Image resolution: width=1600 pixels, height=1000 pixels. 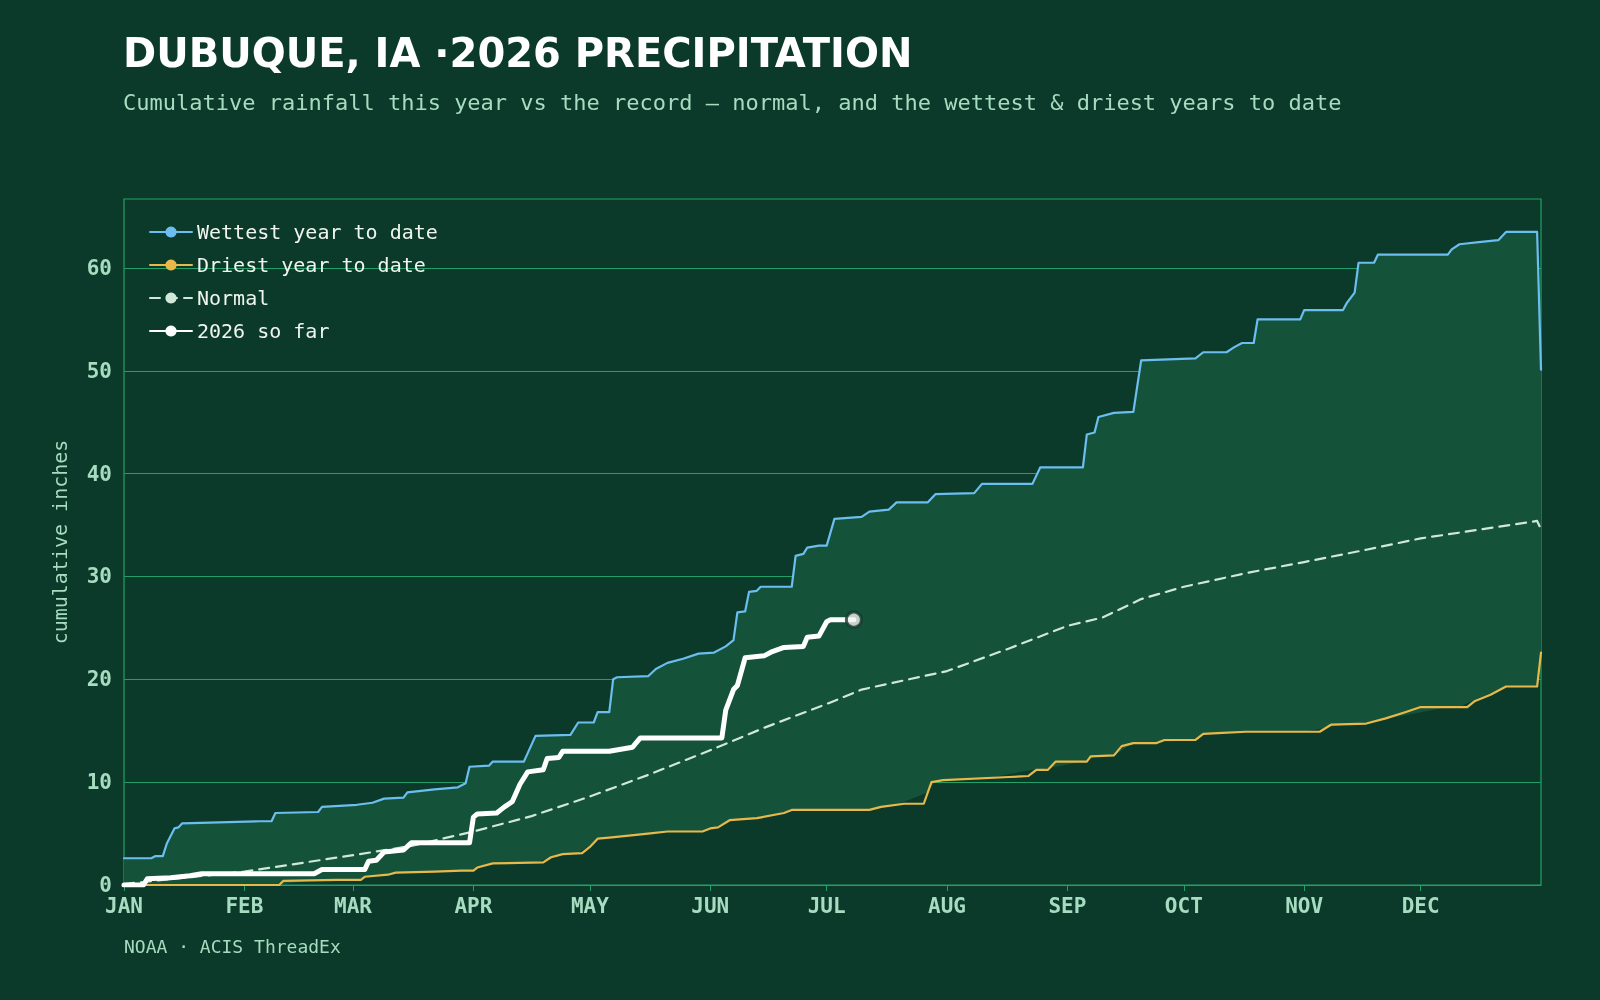 What do you see at coordinates (518, 53) in the screenshot?
I see `chart-title: DUBUQUE, IA ·2026 PRECIPITATION` at bounding box center [518, 53].